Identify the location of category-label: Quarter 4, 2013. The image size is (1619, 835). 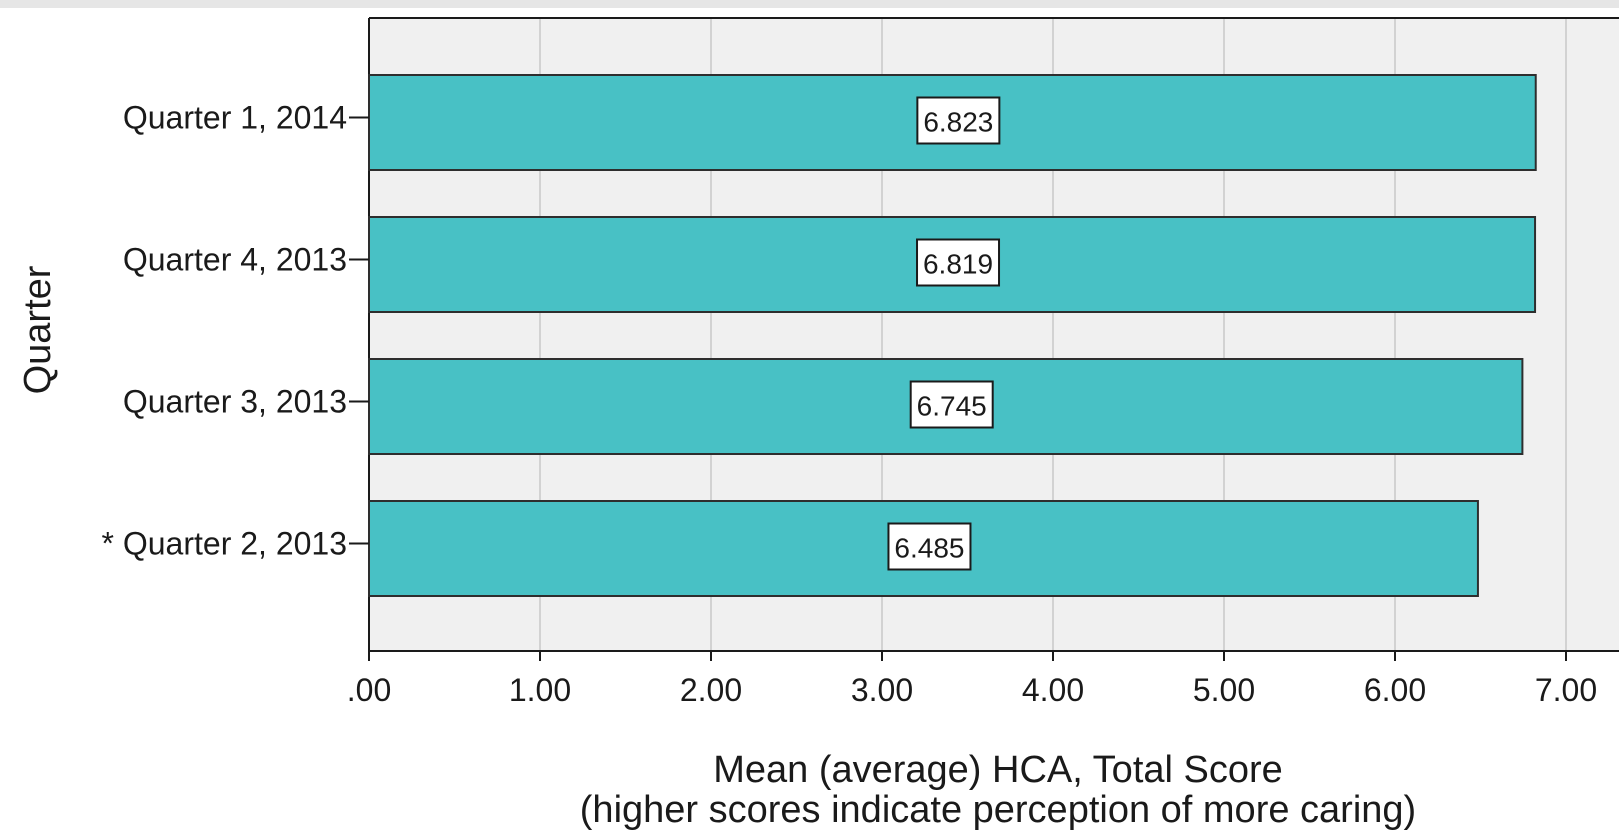
(235, 260).